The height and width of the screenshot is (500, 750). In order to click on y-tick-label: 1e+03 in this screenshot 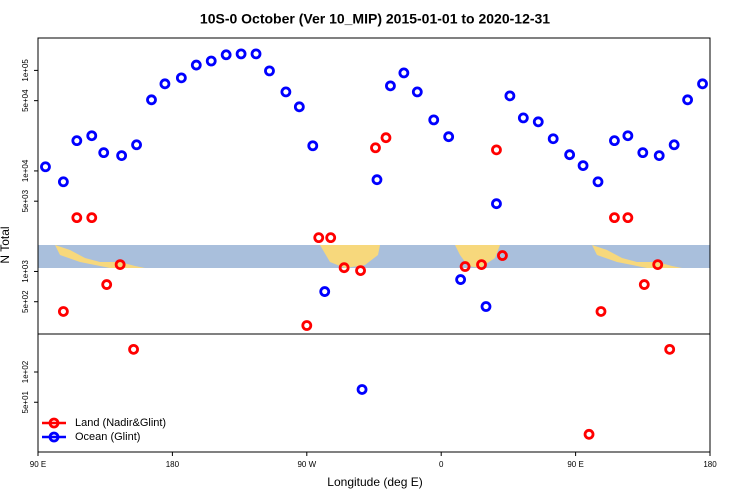, I will do `click(25, 271)`.